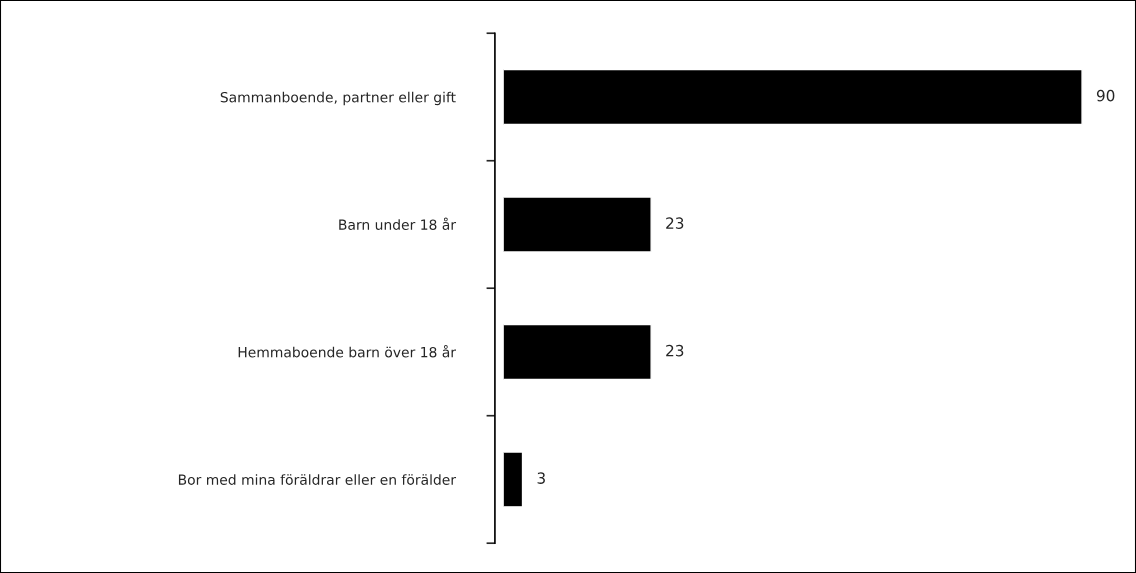 This screenshot has width=1136, height=573. I want to click on y-tick-label: Sammanboende, partner eller gift, so click(338, 98).